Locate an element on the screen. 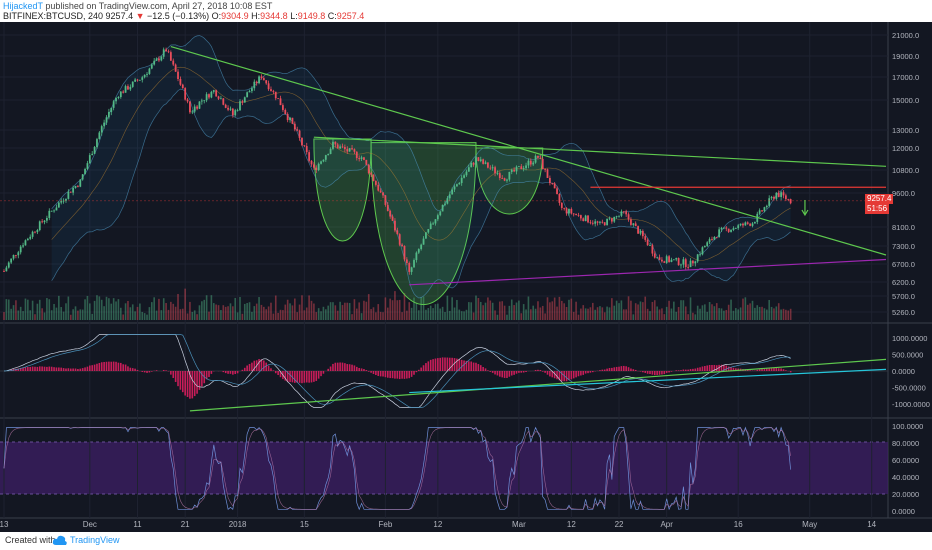  tradingview-cloud-icon is located at coordinates (59, 540).